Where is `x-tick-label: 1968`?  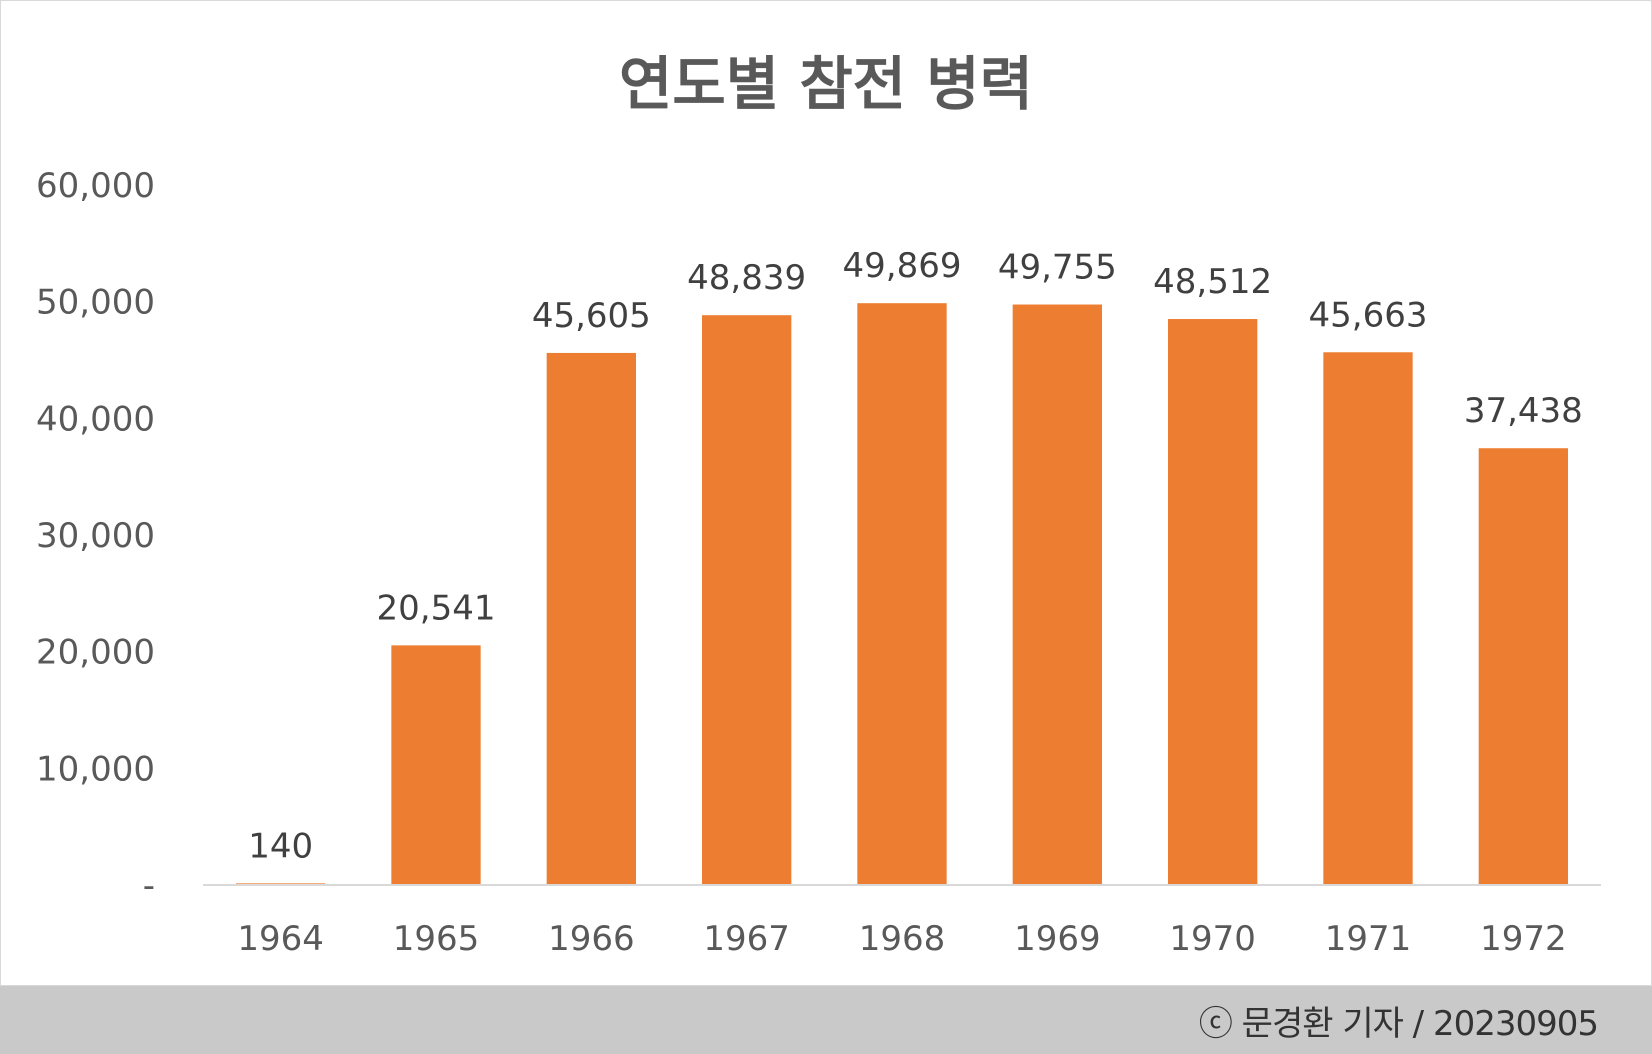
x-tick-label: 1968 is located at coordinates (902, 939).